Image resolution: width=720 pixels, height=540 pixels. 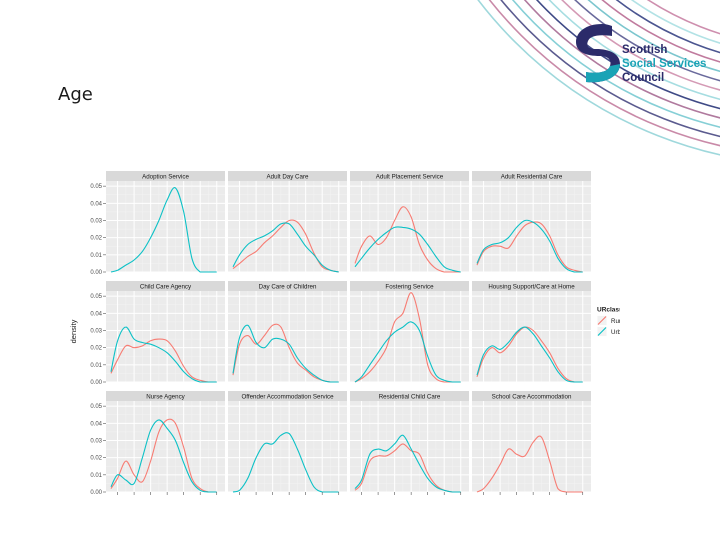 What do you see at coordinates (615, 332) in the screenshot?
I see `legend-label: Urban` at bounding box center [615, 332].